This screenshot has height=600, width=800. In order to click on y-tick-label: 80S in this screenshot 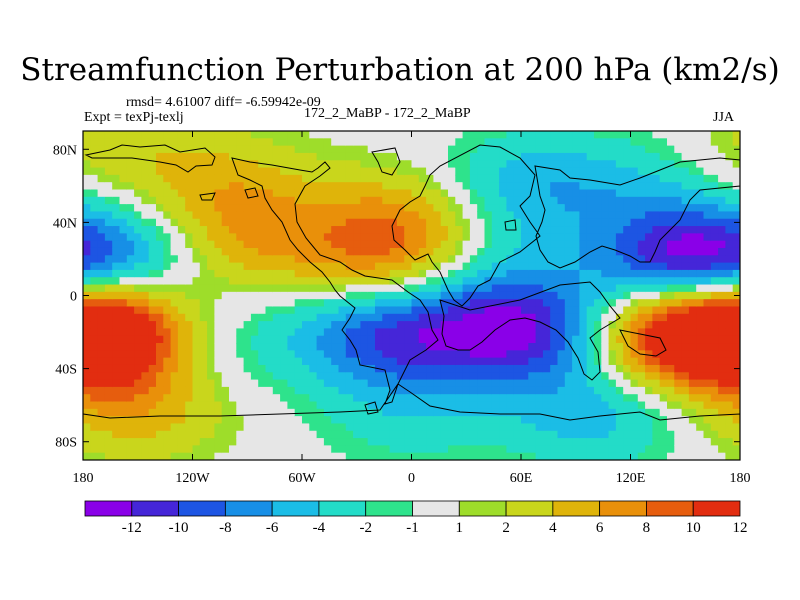, I will do `click(66, 443)`.